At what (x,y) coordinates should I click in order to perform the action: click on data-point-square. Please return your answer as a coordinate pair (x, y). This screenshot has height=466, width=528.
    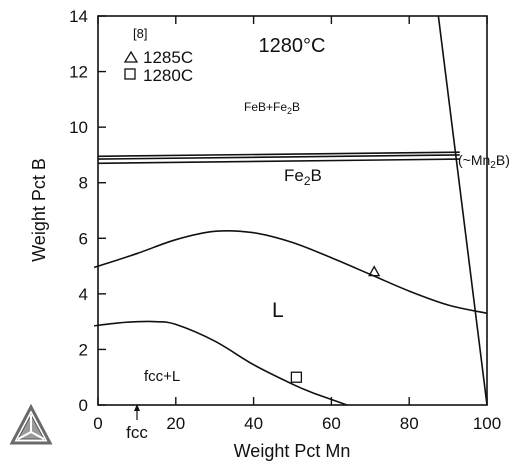
    Looking at the image, I should click on (296, 377).